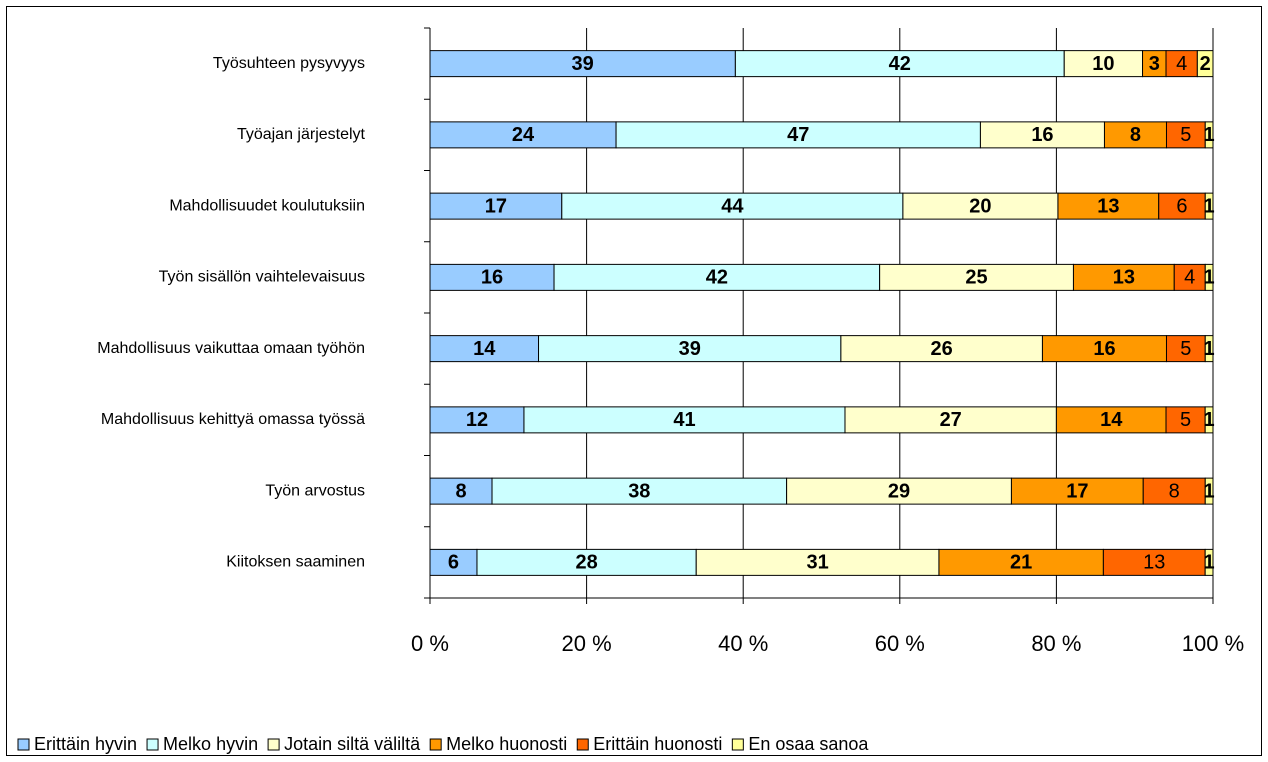 This screenshot has height=762, width=1268. Describe the element at coordinates (743, 643) in the screenshot. I see `x-tick-label: 40 %` at that location.